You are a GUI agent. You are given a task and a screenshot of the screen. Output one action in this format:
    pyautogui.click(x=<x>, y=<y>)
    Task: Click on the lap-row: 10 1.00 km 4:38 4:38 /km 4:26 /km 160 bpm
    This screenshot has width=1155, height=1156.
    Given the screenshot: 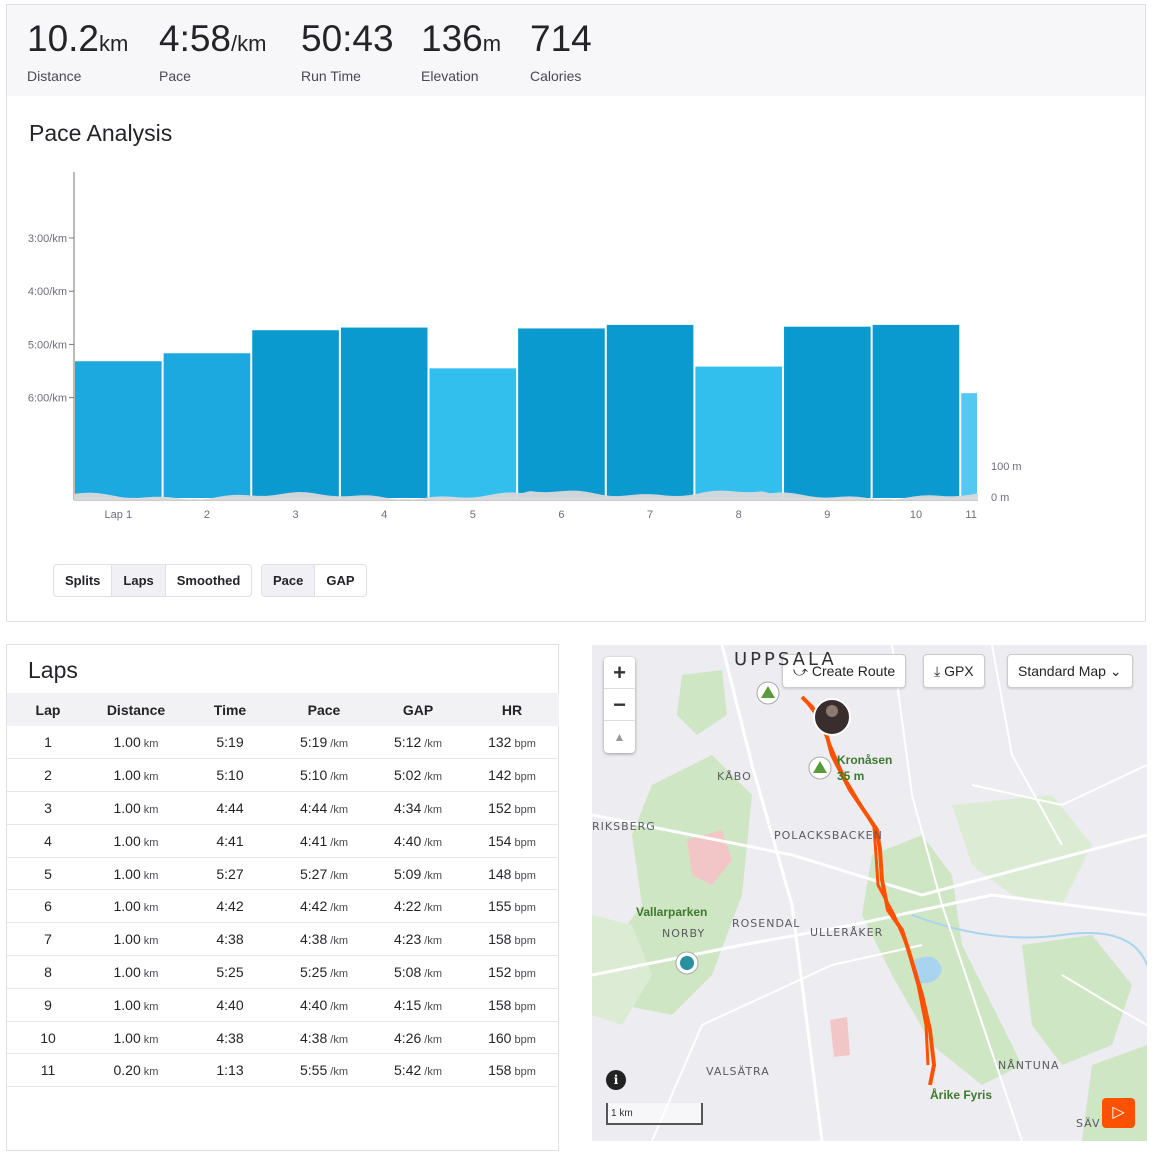 What is the action you would take?
    pyautogui.click(x=283, y=1038)
    